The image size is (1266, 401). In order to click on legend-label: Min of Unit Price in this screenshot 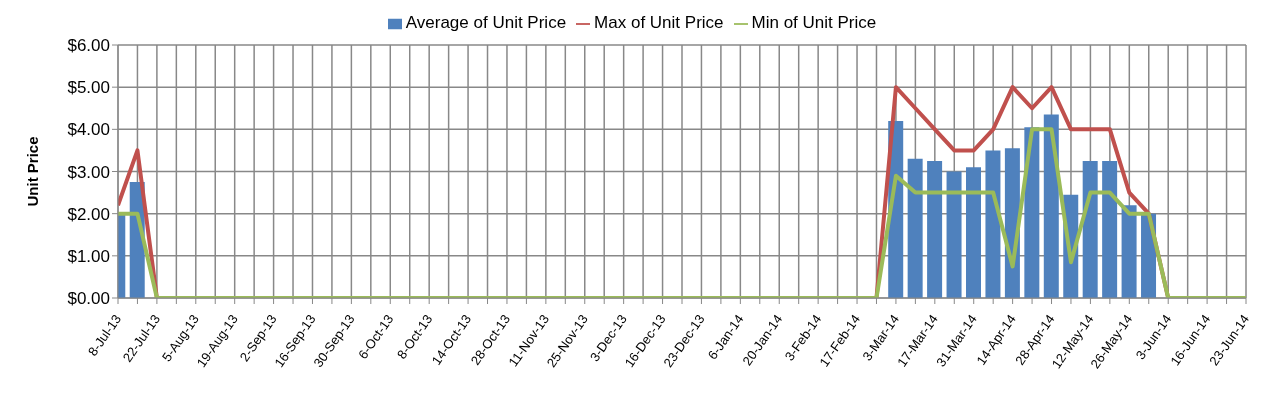, I will do `click(814, 22)`.